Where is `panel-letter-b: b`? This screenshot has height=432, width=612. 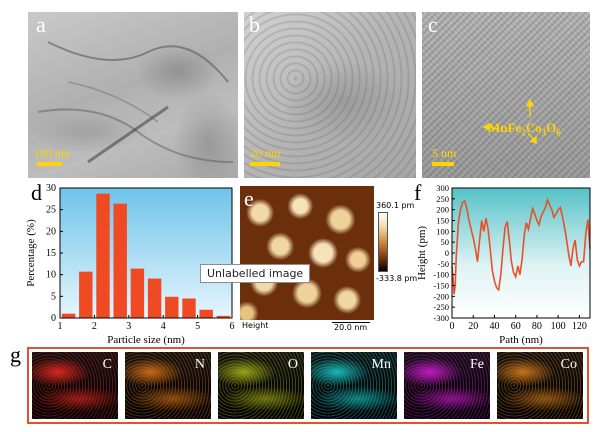 panel-letter-b: b is located at coordinates (254, 24).